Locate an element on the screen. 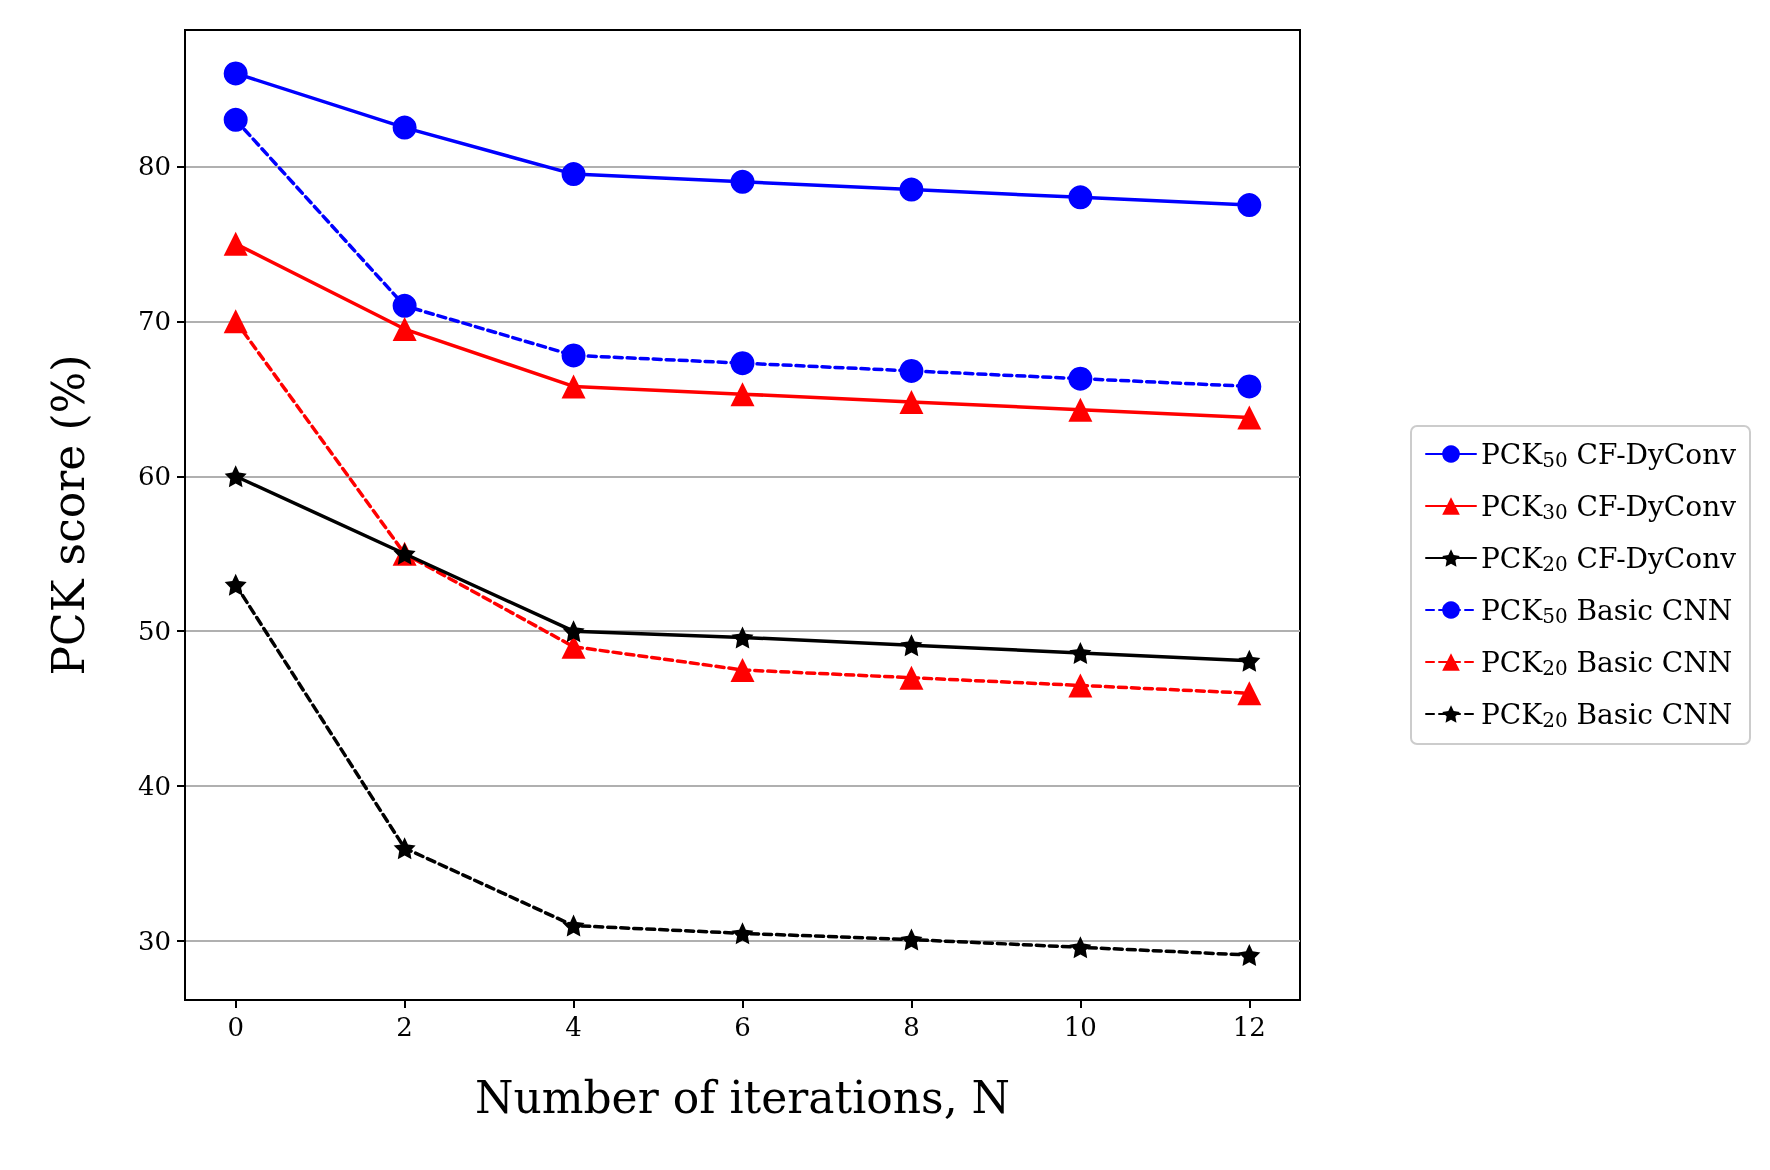 The image size is (1770, 1170). y-tick-label: 70 is located at coordinates (154, 321).